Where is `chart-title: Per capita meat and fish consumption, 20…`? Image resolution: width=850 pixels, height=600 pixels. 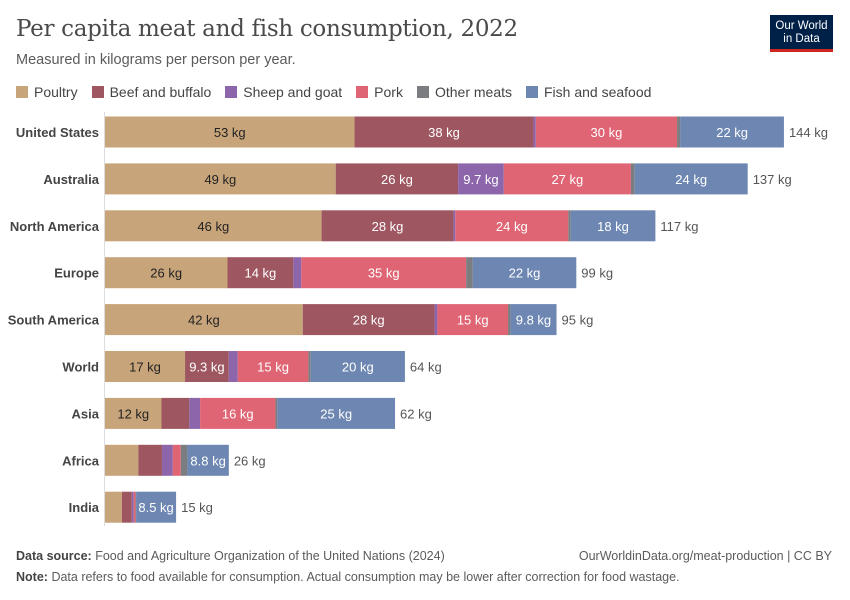
chart-title: Per capita meat and fish consumption, 20… is located at coordinates (267, 29).